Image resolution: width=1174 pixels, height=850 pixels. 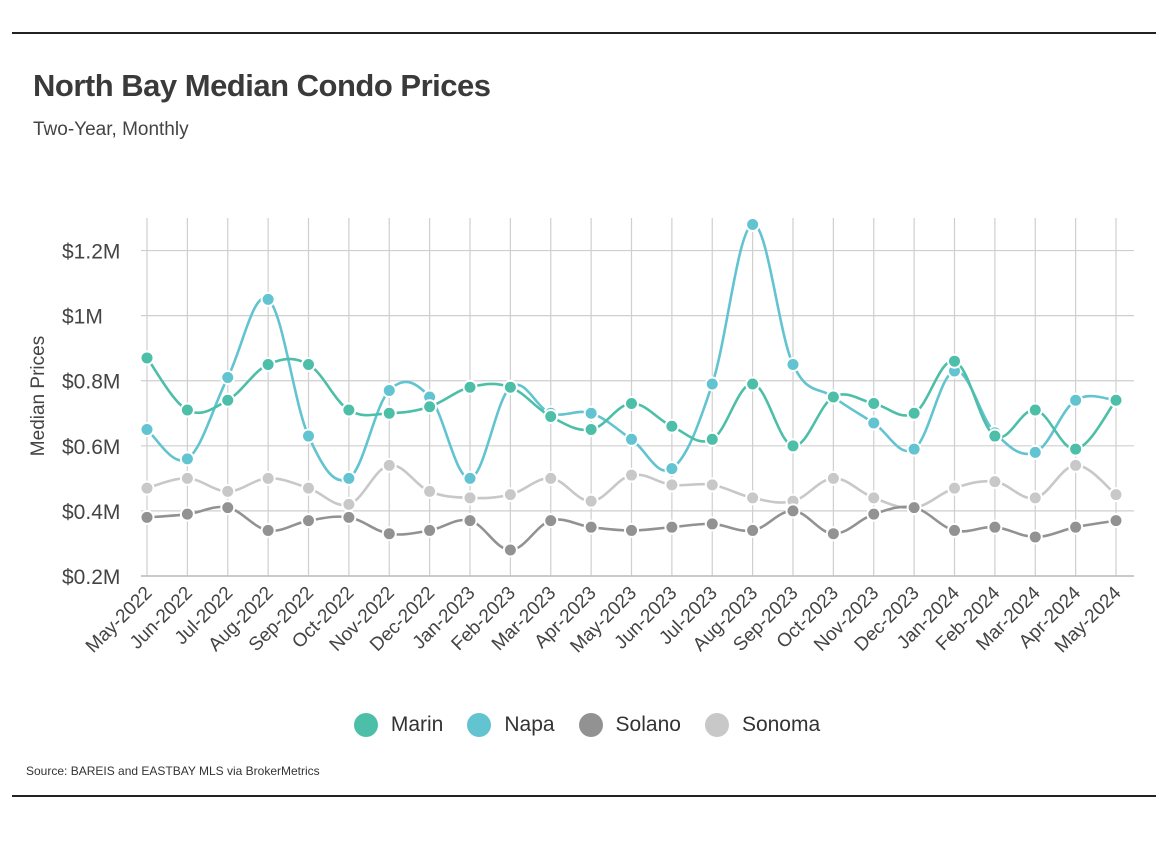 What do you see at coordinates (762, 725) in the screenshot?
I see `legend-item-sonoma: Sonoma` at bounding box center [762, 725].